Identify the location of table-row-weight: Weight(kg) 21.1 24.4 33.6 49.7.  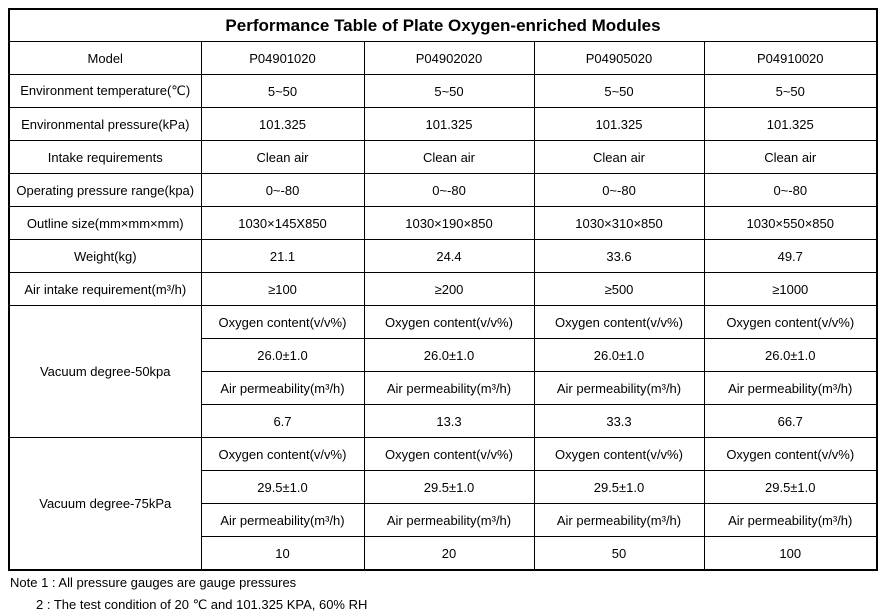
(443, 256).